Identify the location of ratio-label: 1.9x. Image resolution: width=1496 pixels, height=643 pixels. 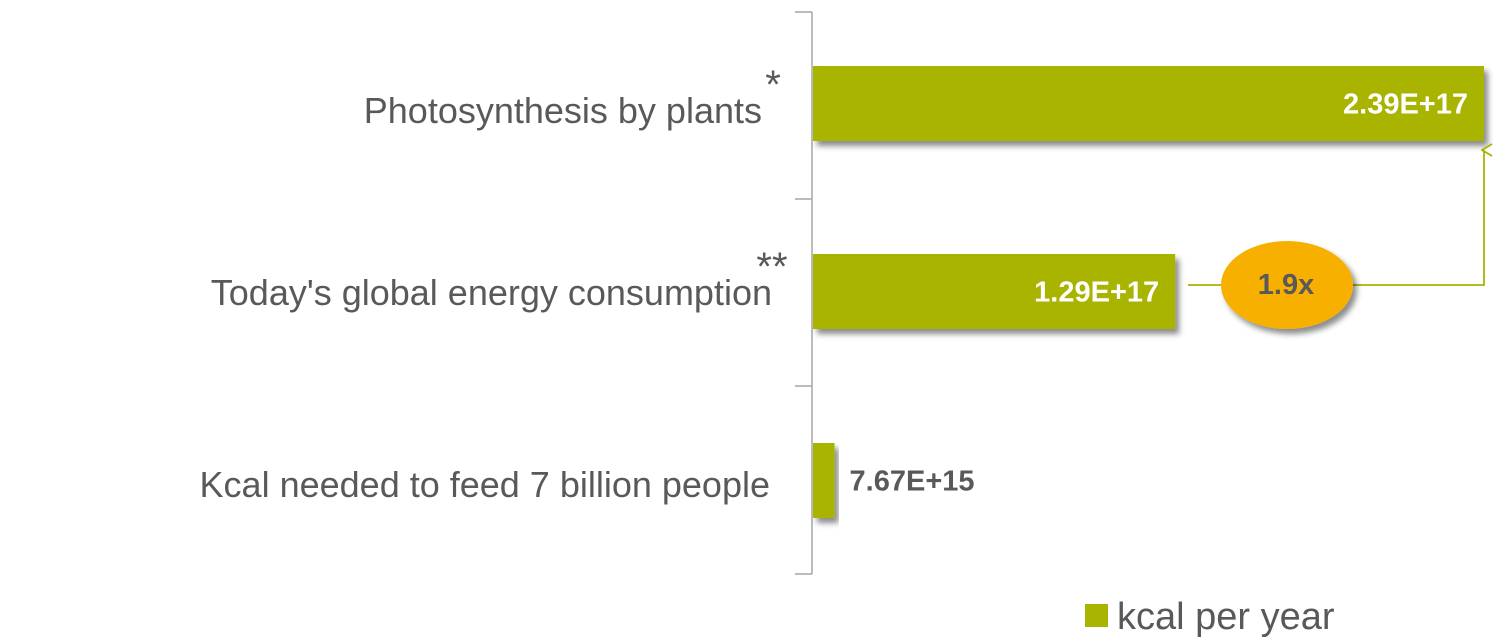
(1286, 285).